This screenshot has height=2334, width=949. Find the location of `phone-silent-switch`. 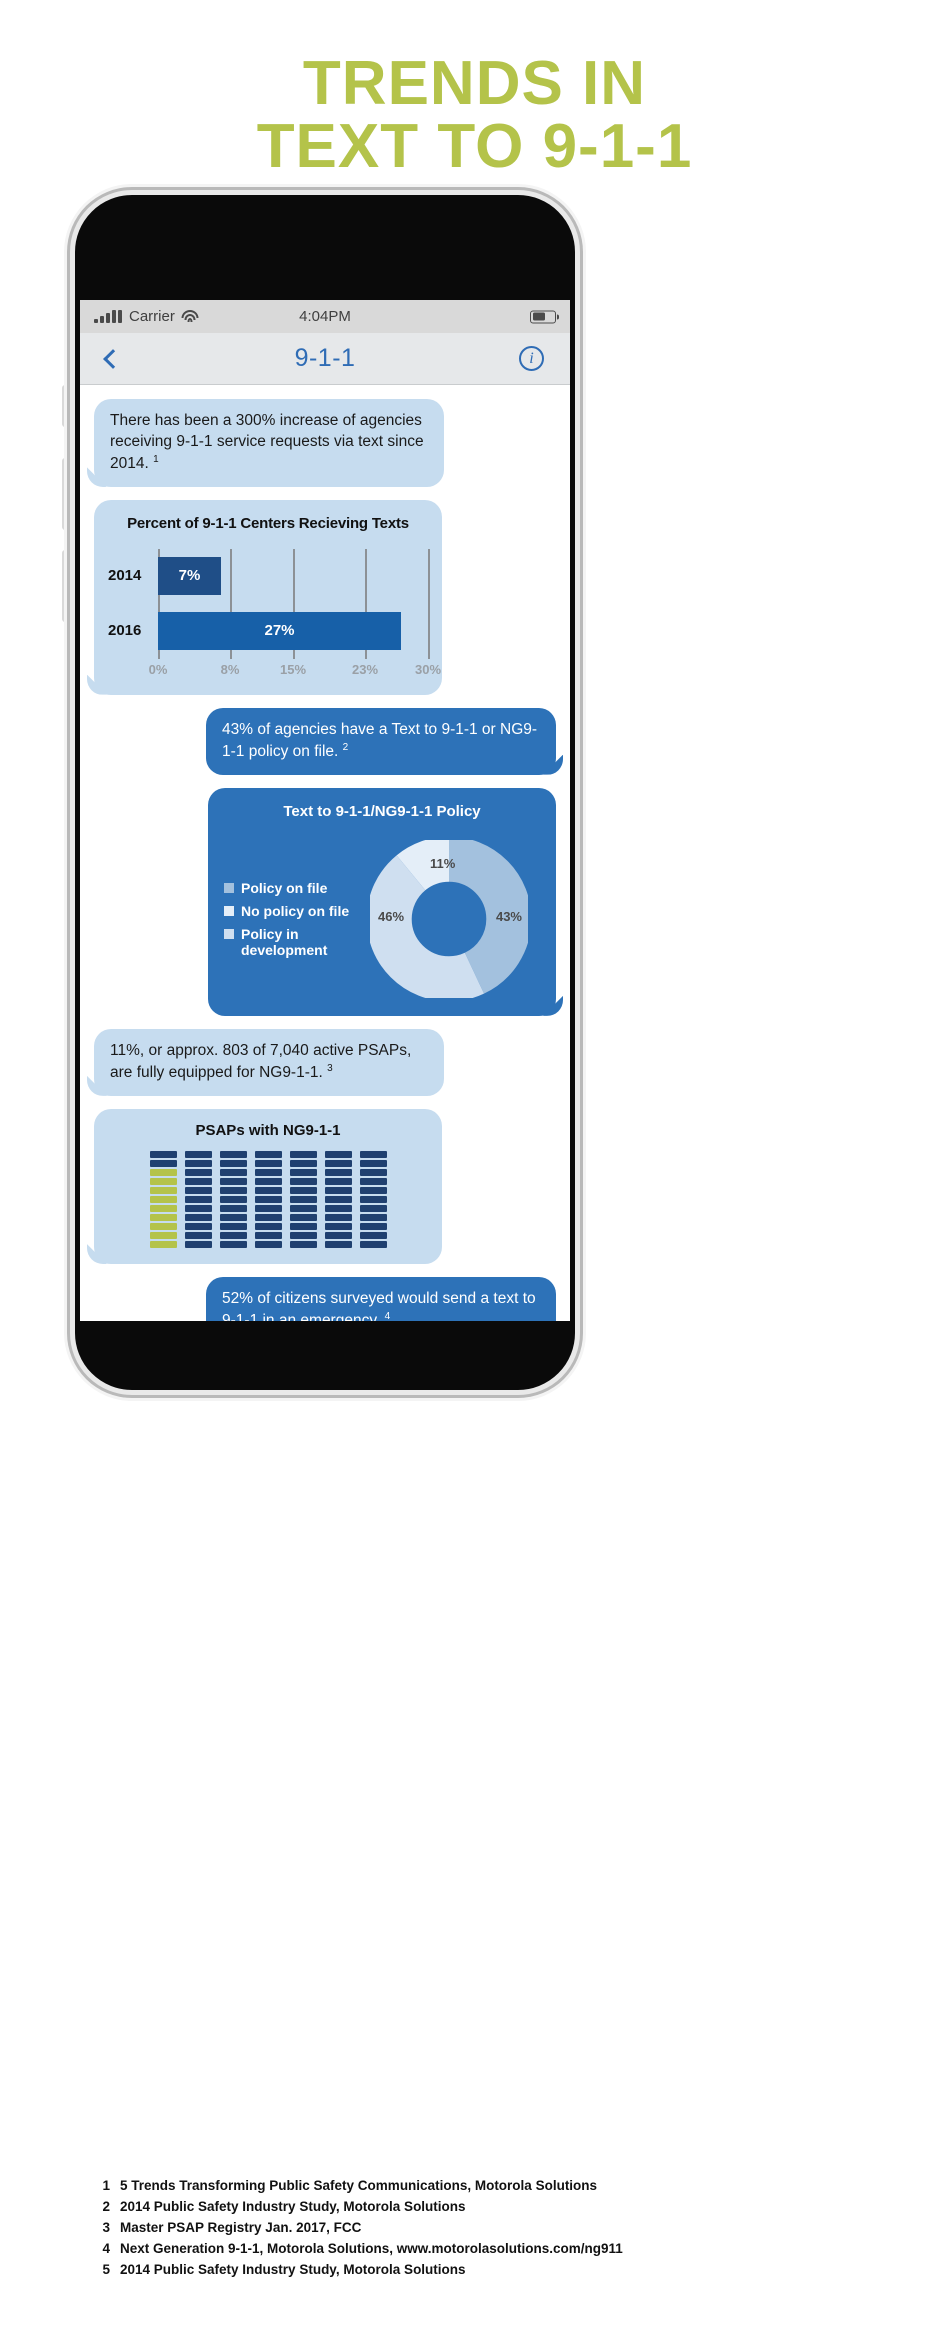

phone-silent-switch is located at coordinates (66, 406).